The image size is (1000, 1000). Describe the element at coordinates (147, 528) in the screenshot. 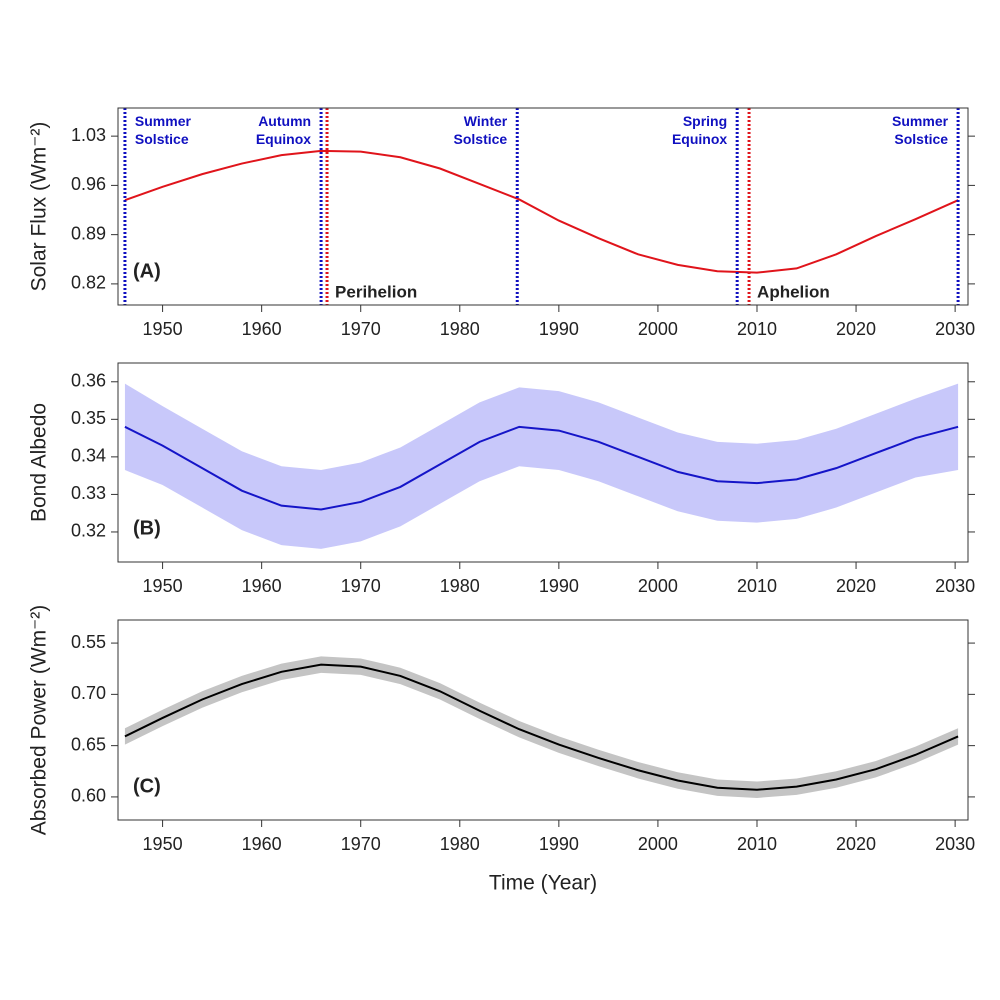

I see `panel-label: (B)` at that location.